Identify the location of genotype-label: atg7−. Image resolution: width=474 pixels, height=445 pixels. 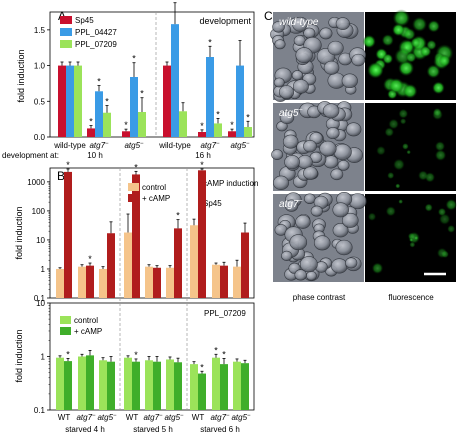
(291, 204).